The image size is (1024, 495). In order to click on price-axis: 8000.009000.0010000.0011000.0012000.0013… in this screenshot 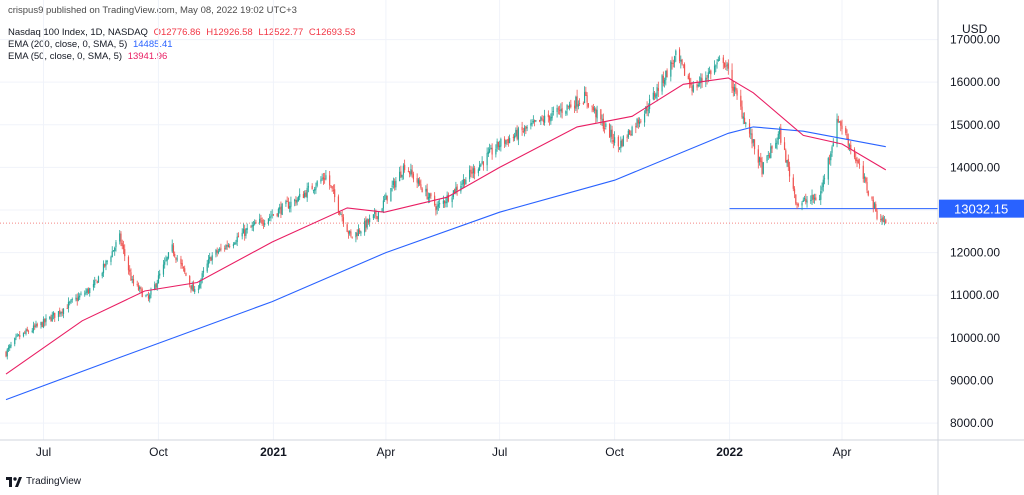, I will do `click(975, 232)`.